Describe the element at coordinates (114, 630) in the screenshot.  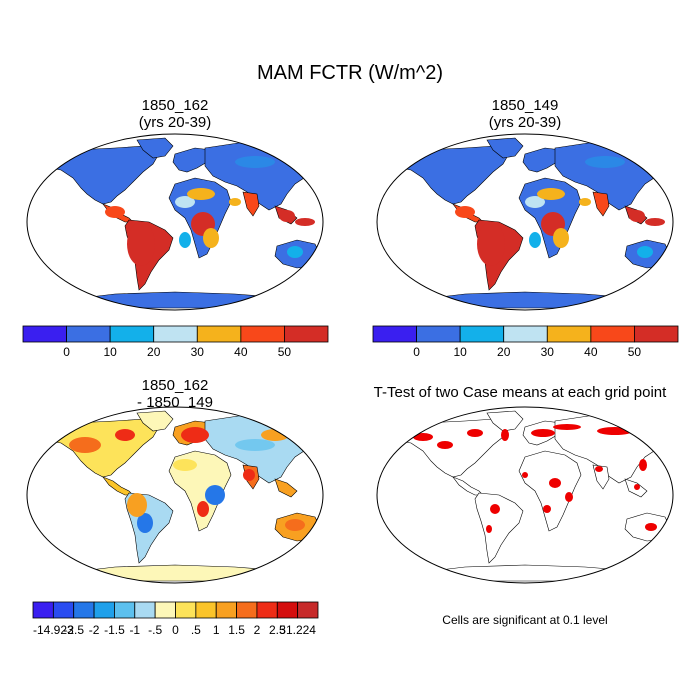
I see `colorbar-tick-label: -1.5` at that location.